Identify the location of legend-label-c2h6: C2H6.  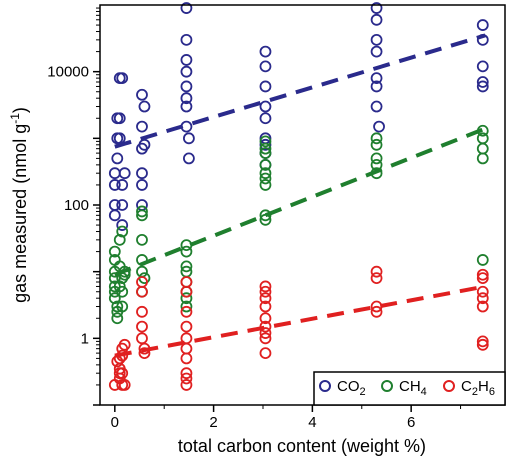
(478, 388).